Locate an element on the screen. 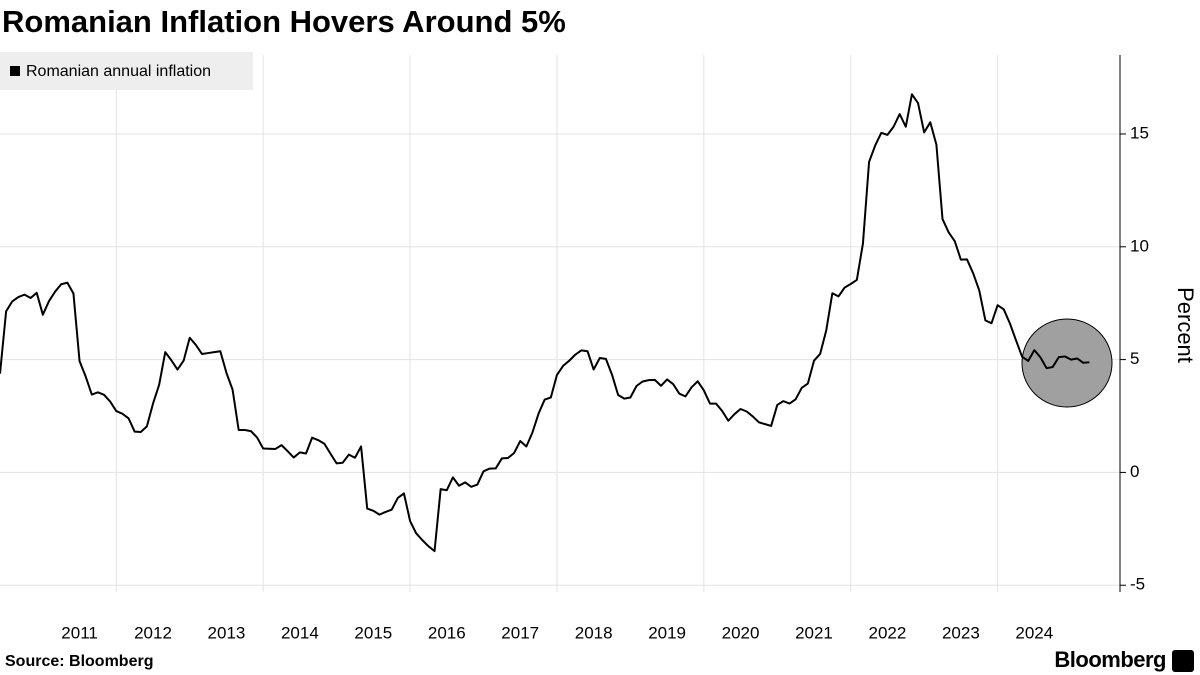 Image resolution: width=1200 pixels, height=675 pixels. source: Source: Bloomberg is located at coordinates (79, 661).